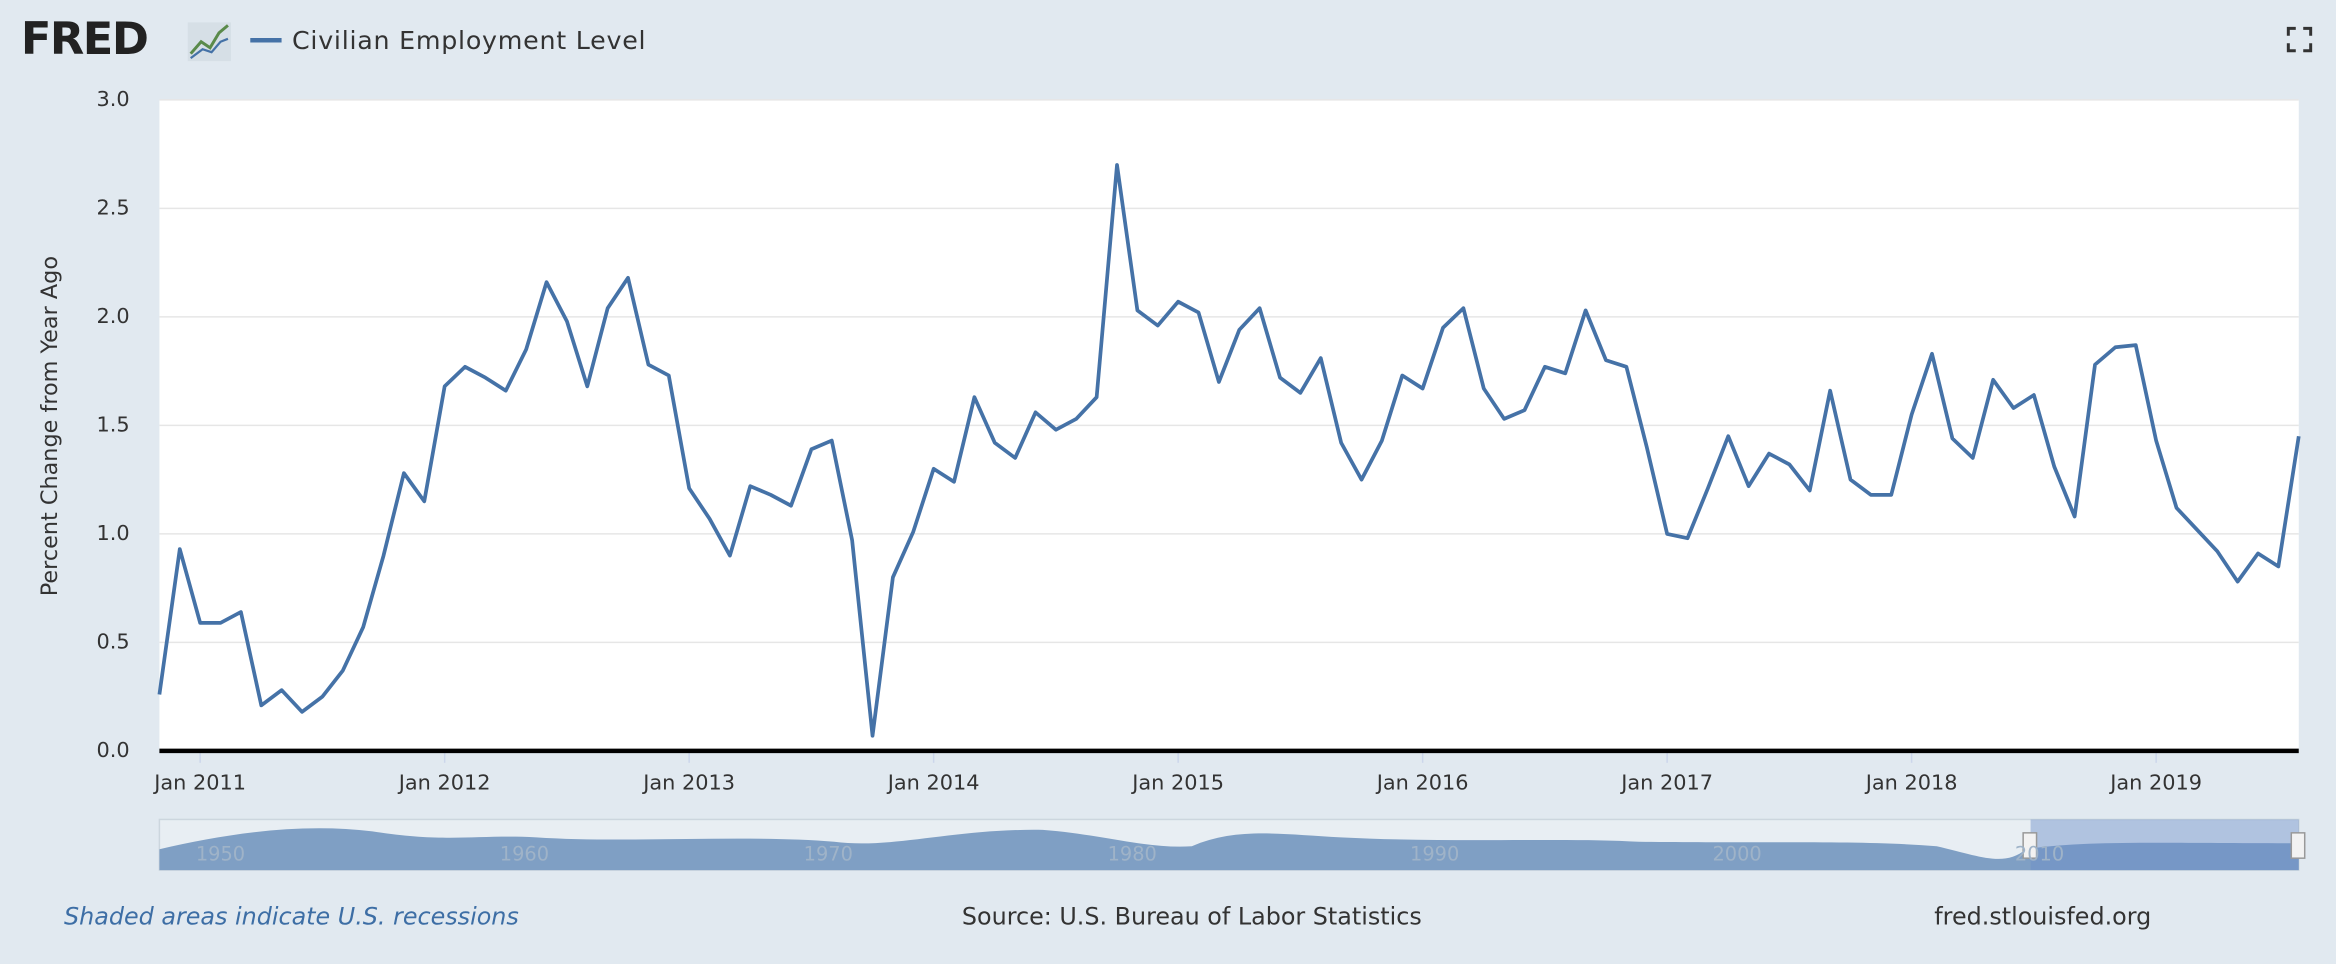 This screenshot has height=964, width=2336. What do you see at coordinates (1666, 783) in the screenshot?
I see `x-tick-label: Jan 2017` at bounding box center [1666, 783].